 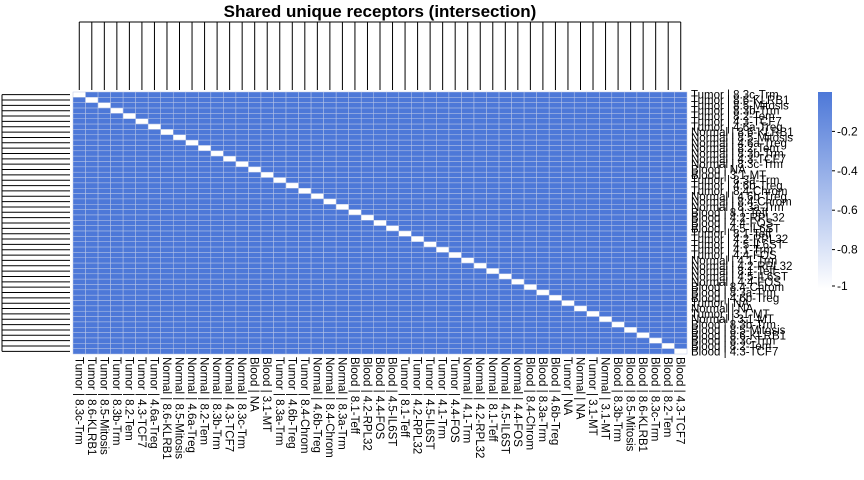 What do you see at coordinates (141, 402) in the screenshot?
I see `column-label: Tumor | 4.3-TCF7` at bounding box center [141, 402].